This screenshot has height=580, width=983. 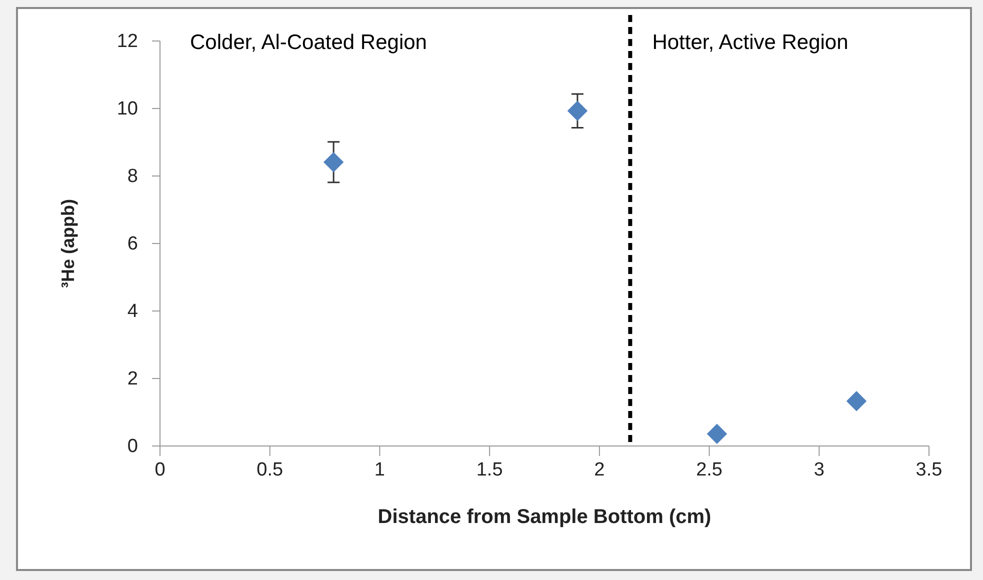 What do you see at coordinates (819, 469) in the screenshot?
I see `x-tick-label: 3` at bounding box center [819, 469].